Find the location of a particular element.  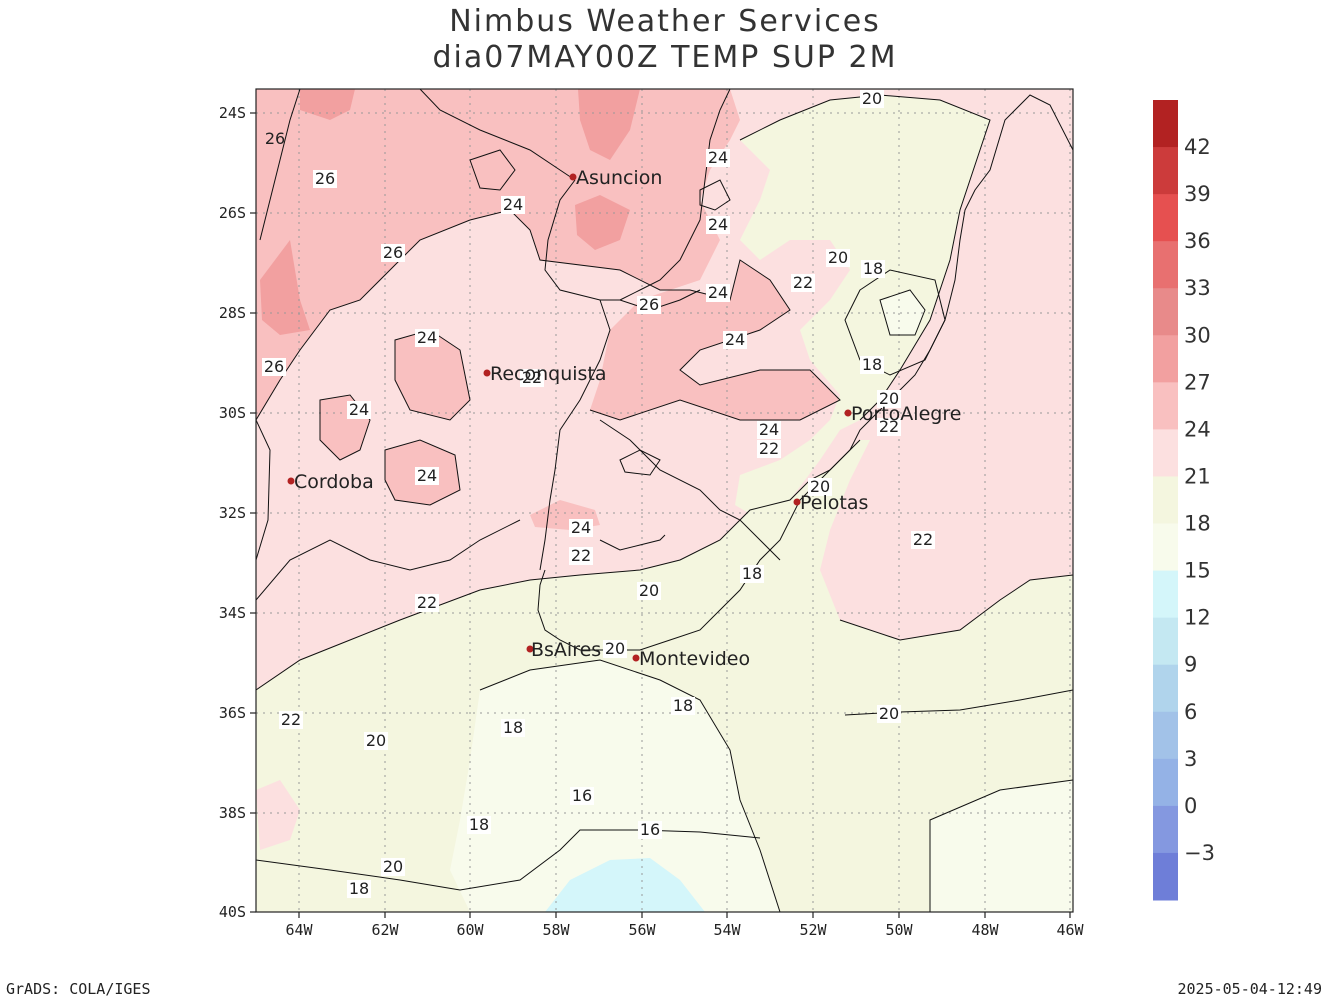

colorbar-label: 24 is located at coordinates (1197, 429).